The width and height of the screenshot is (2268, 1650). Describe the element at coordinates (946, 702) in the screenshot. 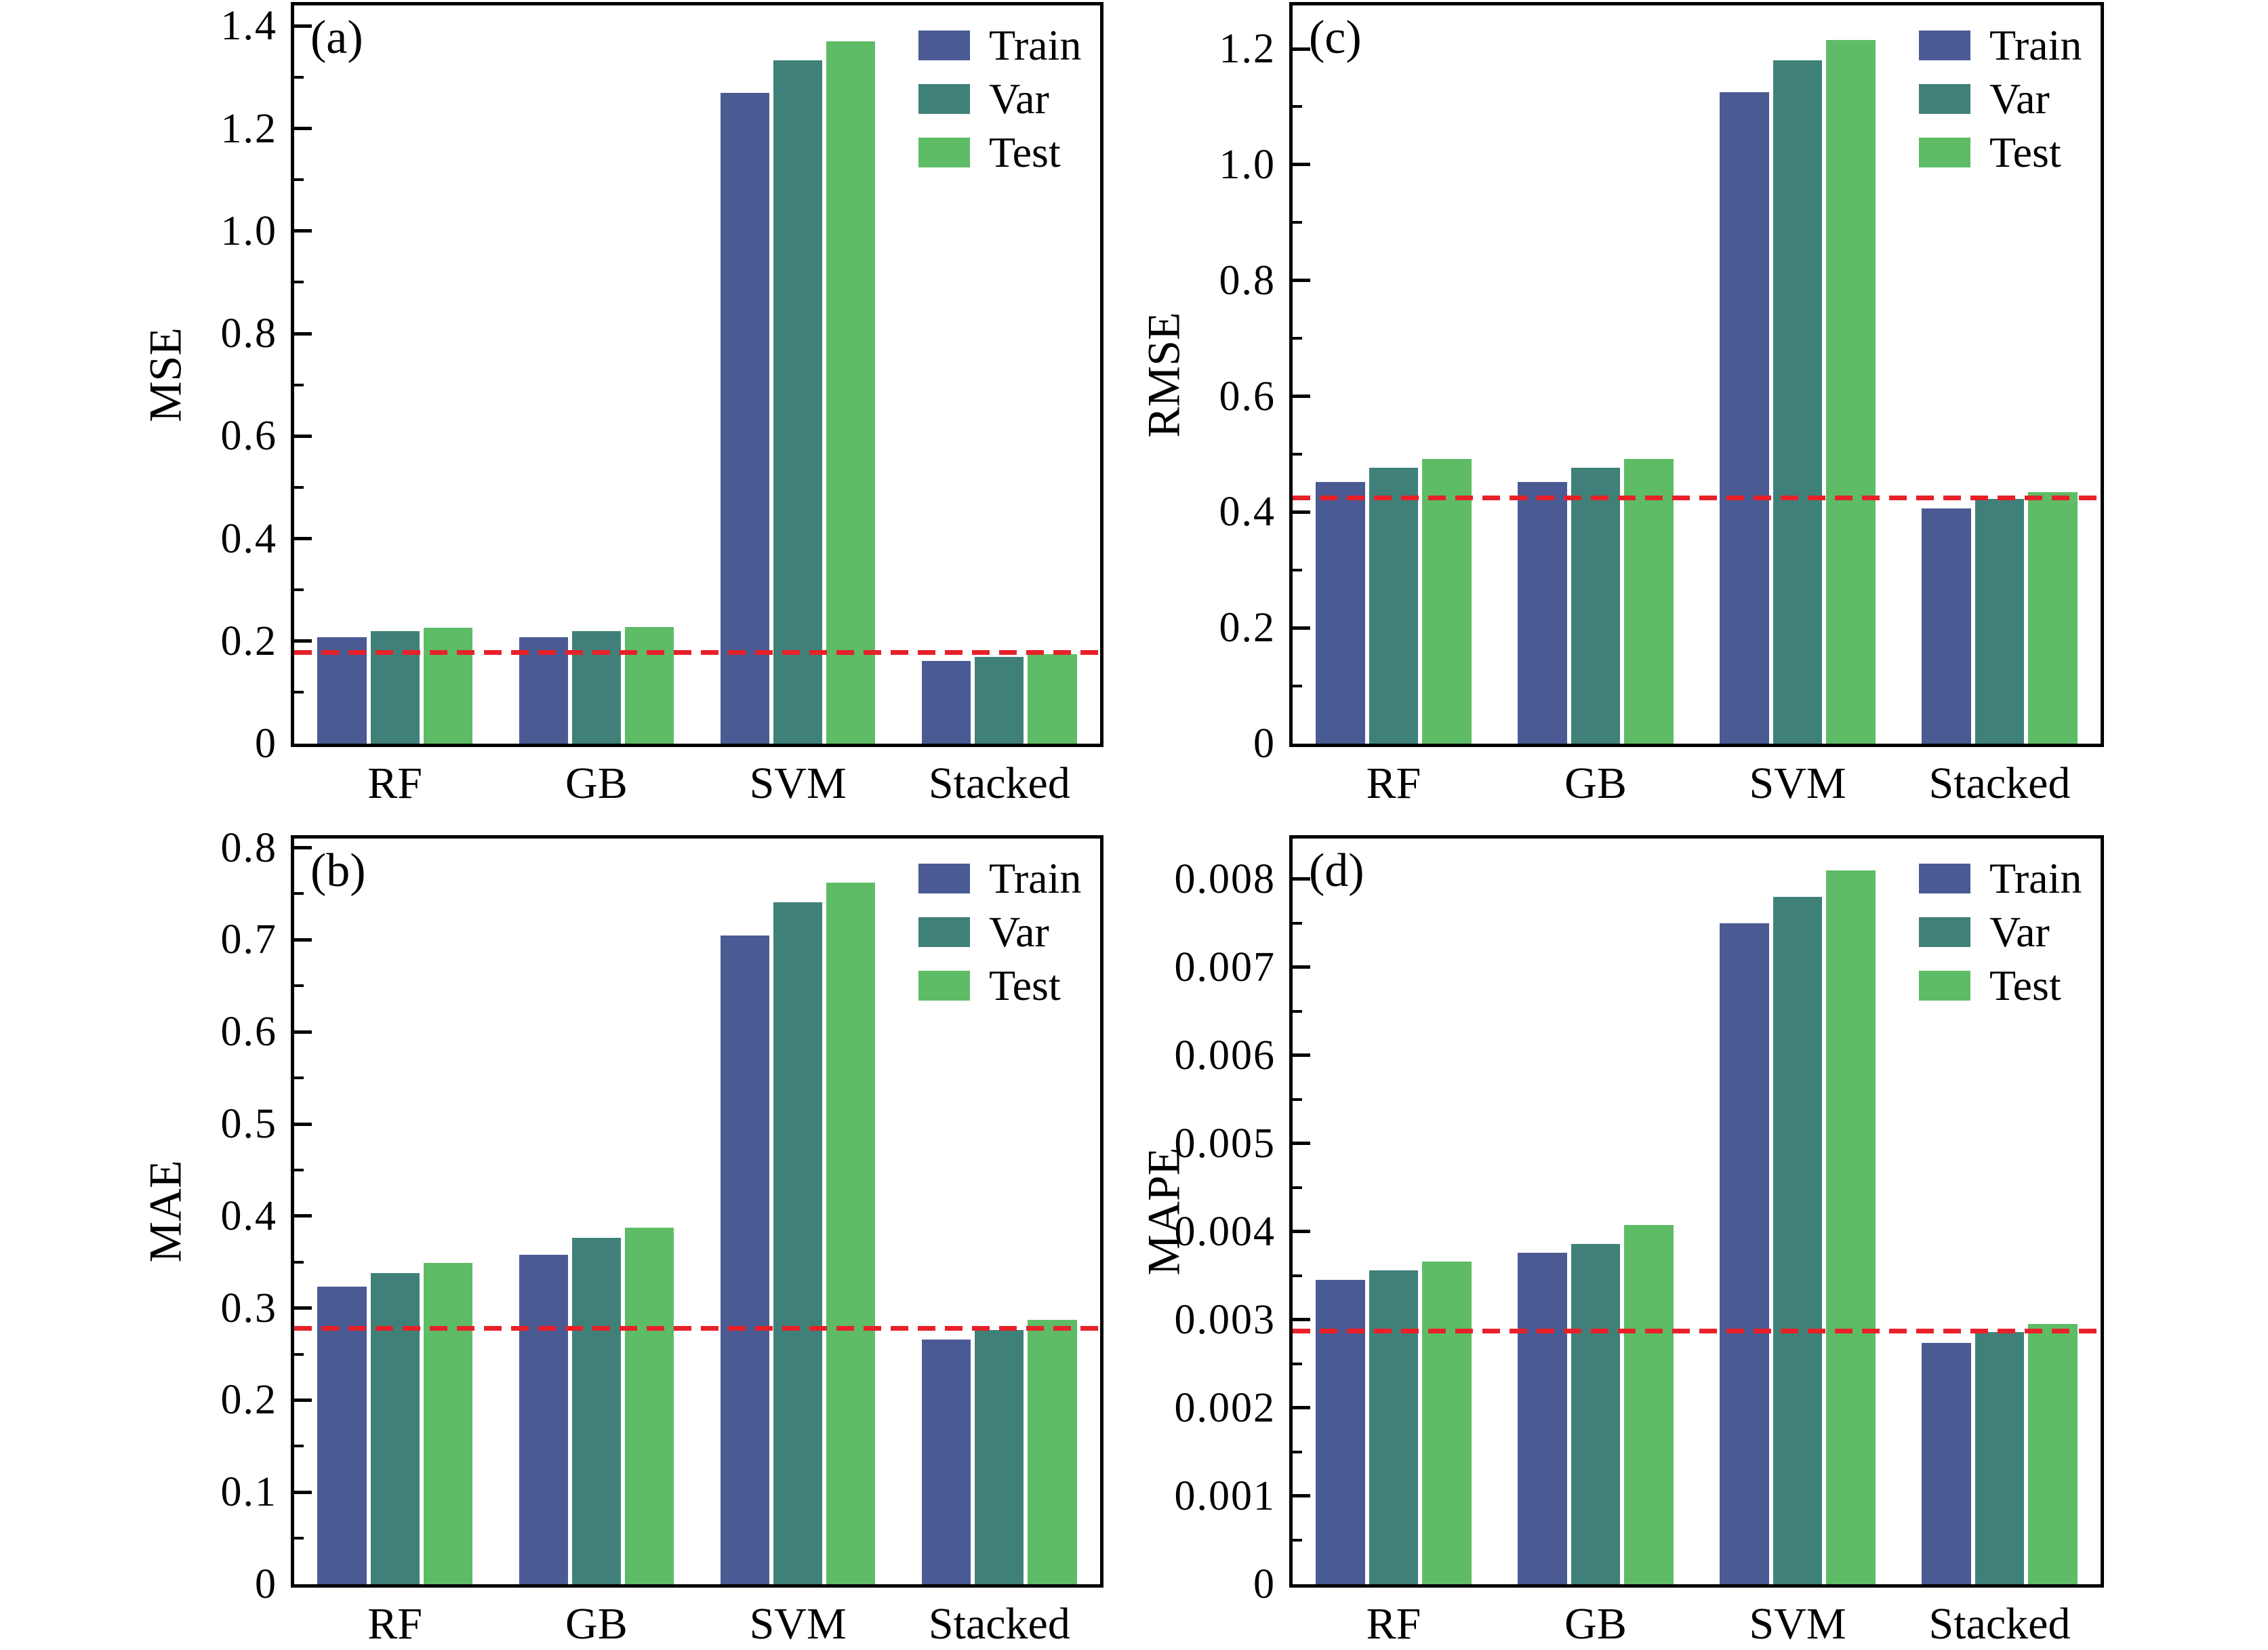

I see `bar-Stacked-Train` at that location.